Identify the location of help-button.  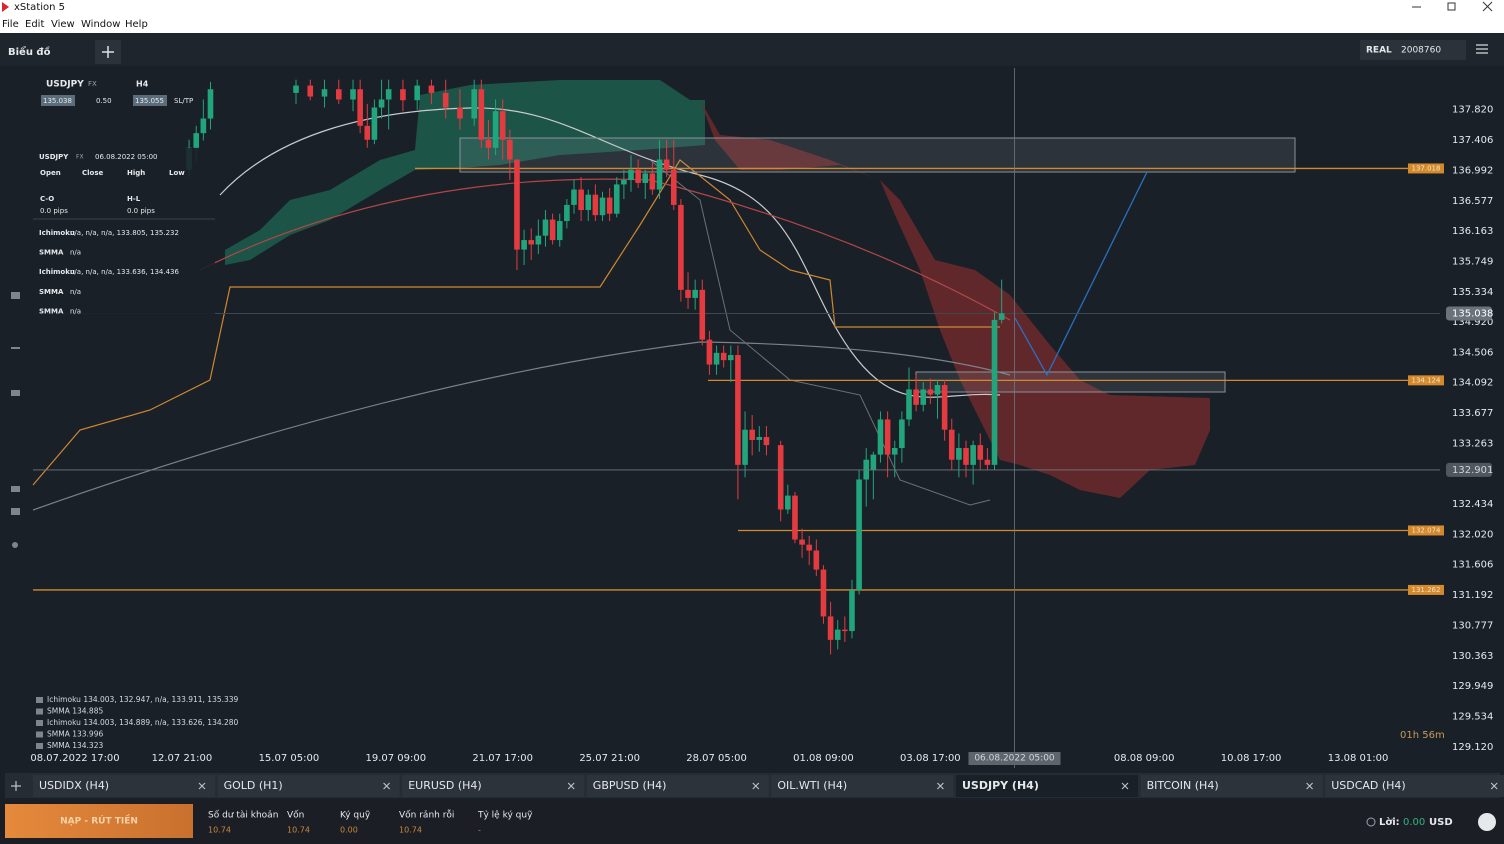
(1487, 822).